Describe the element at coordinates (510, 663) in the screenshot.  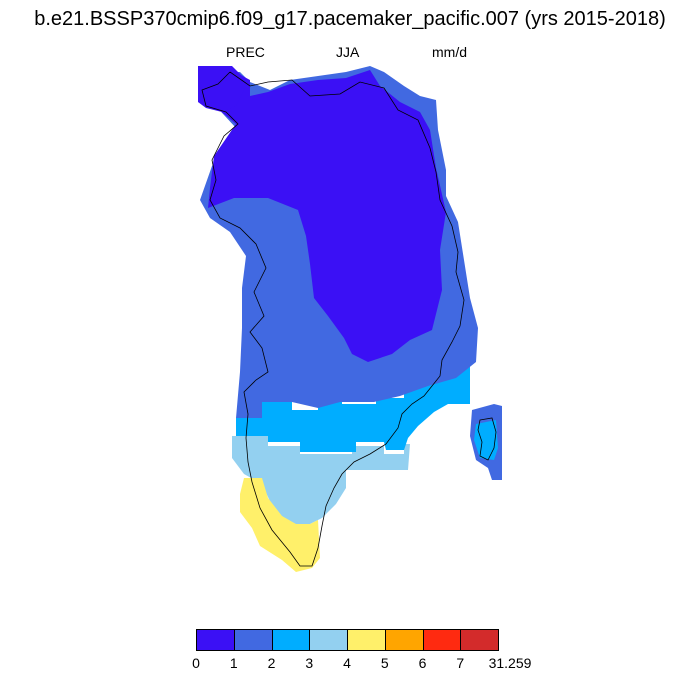
I see `colorbar-tick-label: 31.259` at that location.